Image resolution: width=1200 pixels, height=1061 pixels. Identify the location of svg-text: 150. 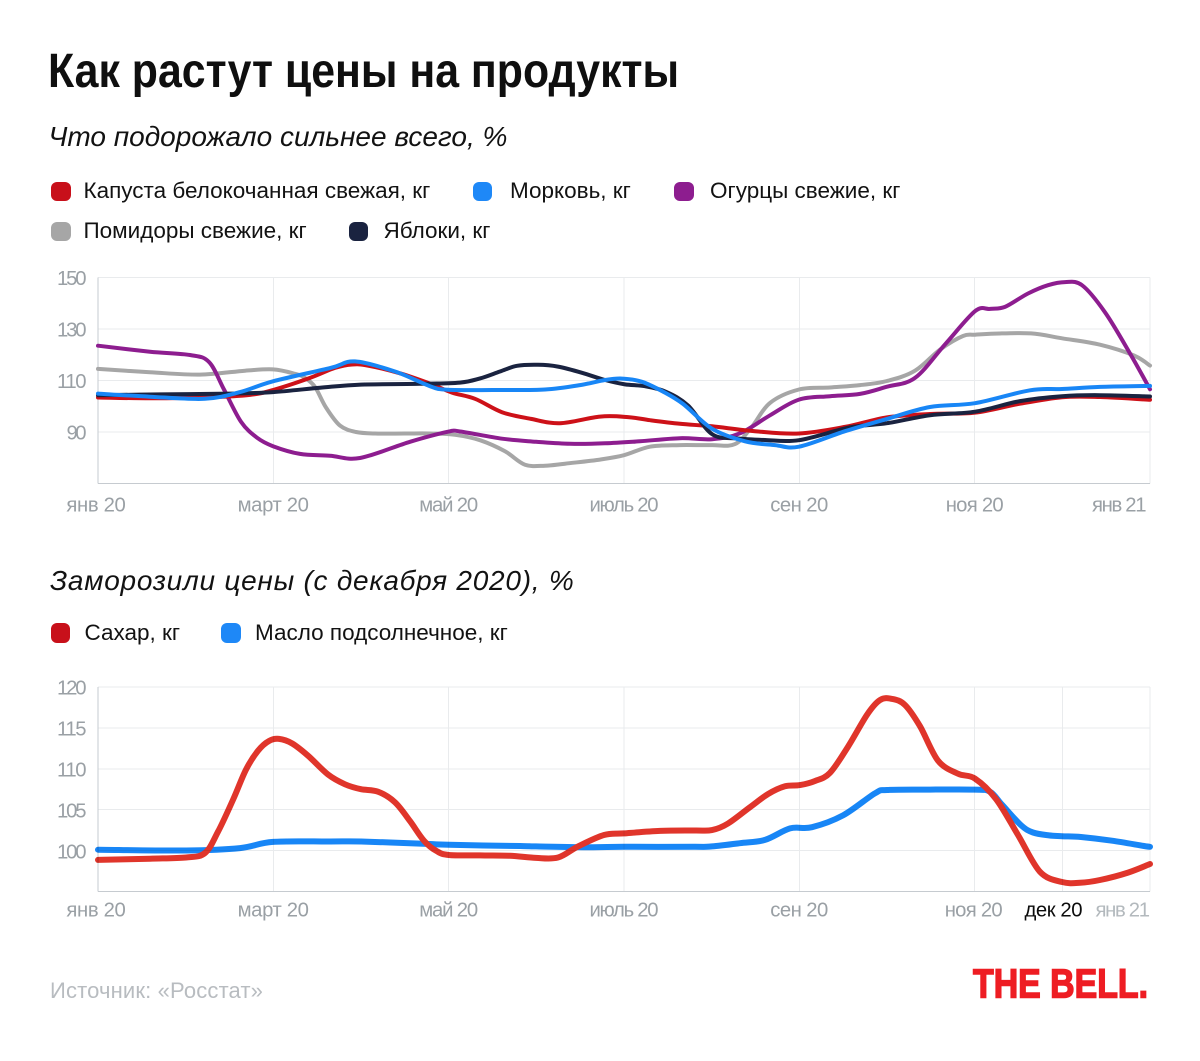
(72, 279).